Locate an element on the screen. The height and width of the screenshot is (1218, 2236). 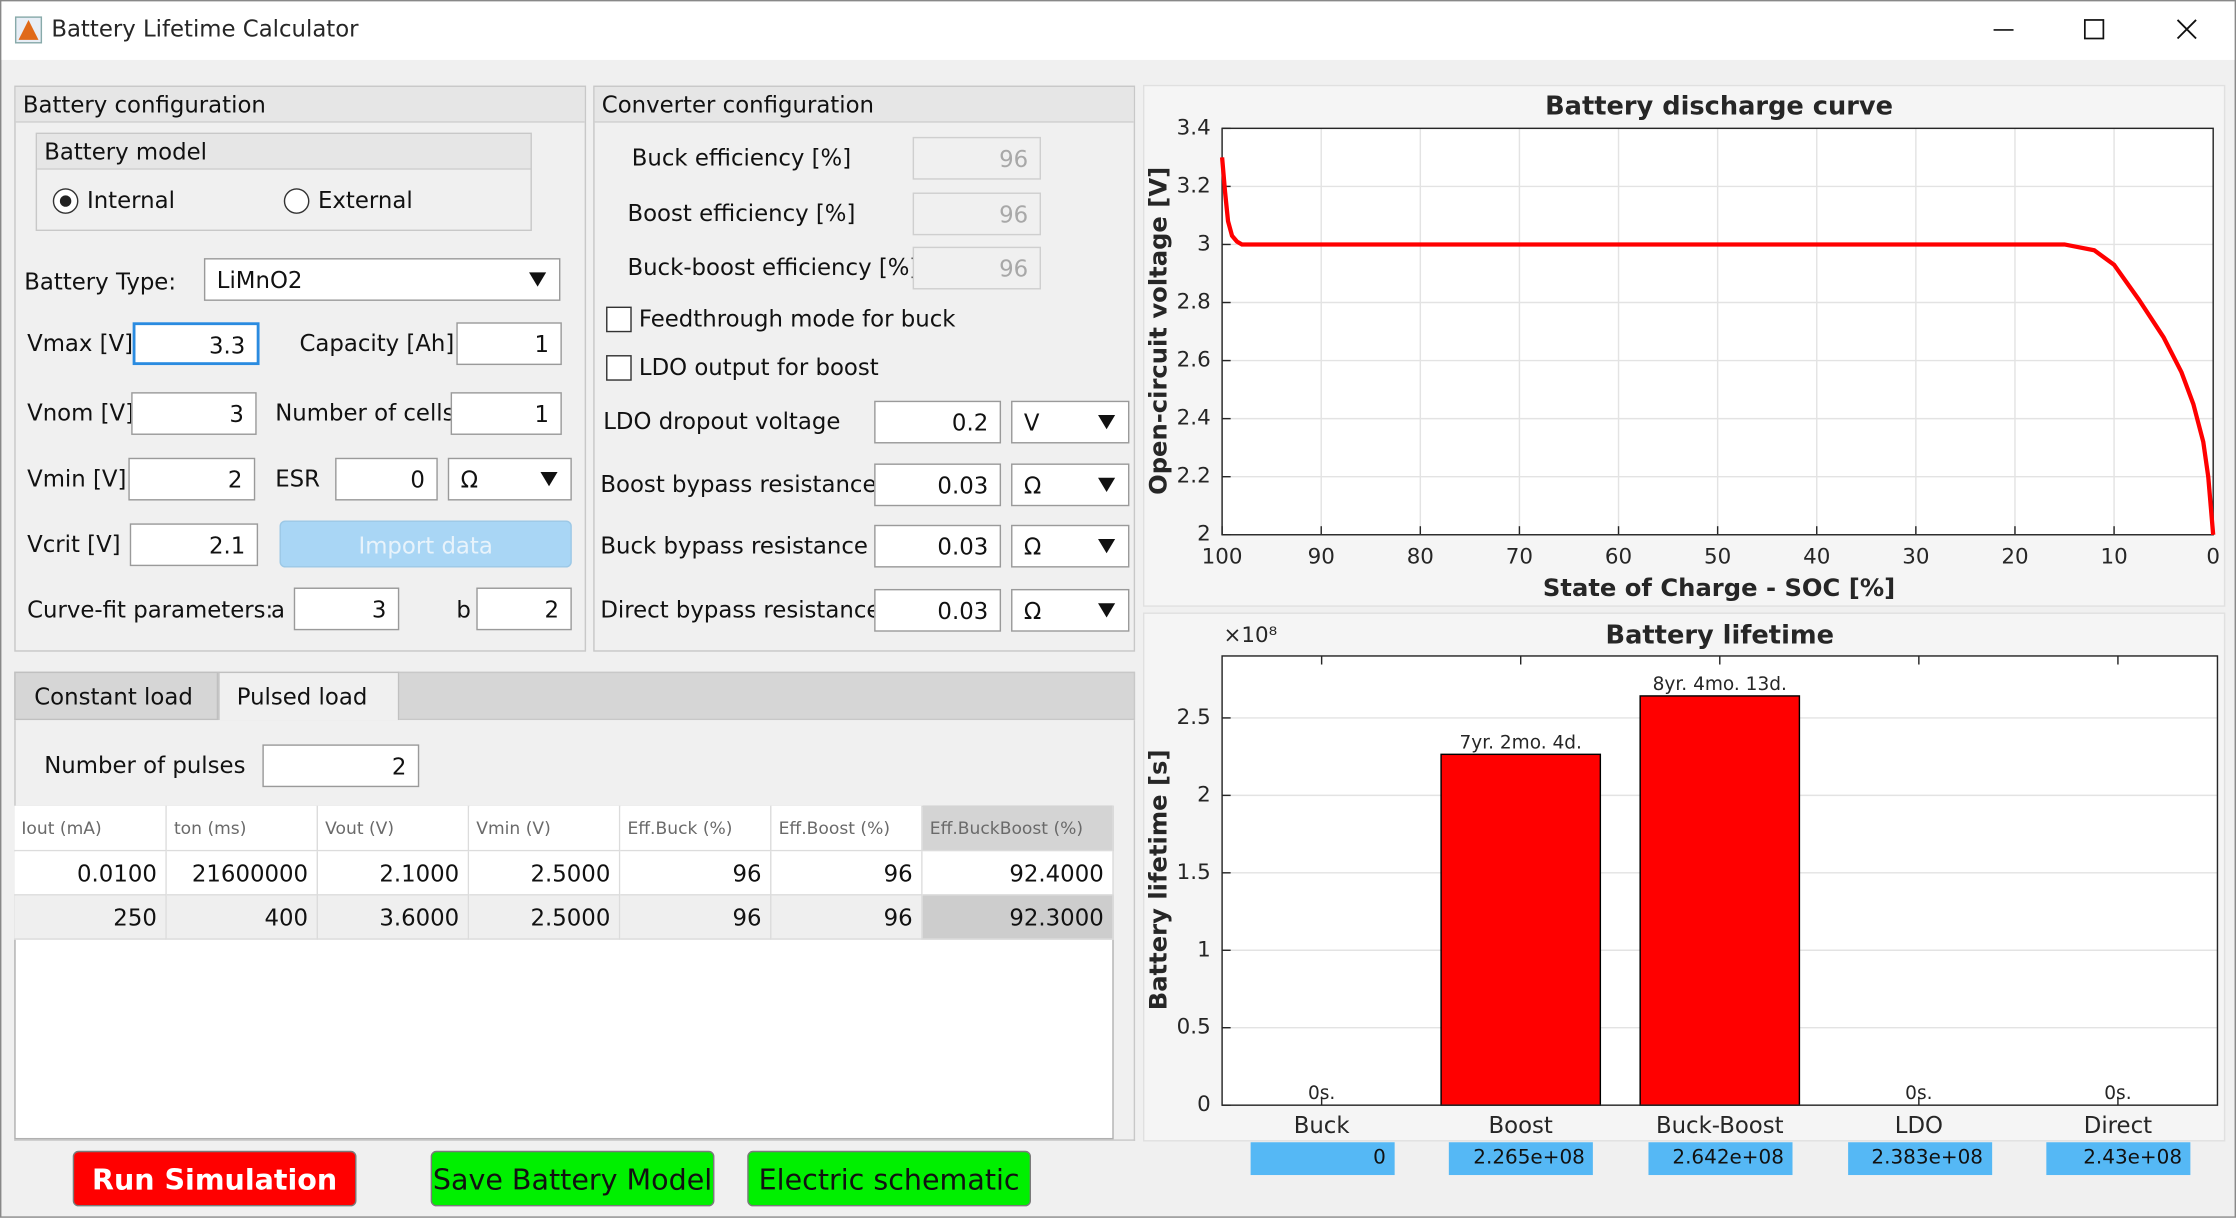
field-input: 3.3 is located at coordinates (196, 344).